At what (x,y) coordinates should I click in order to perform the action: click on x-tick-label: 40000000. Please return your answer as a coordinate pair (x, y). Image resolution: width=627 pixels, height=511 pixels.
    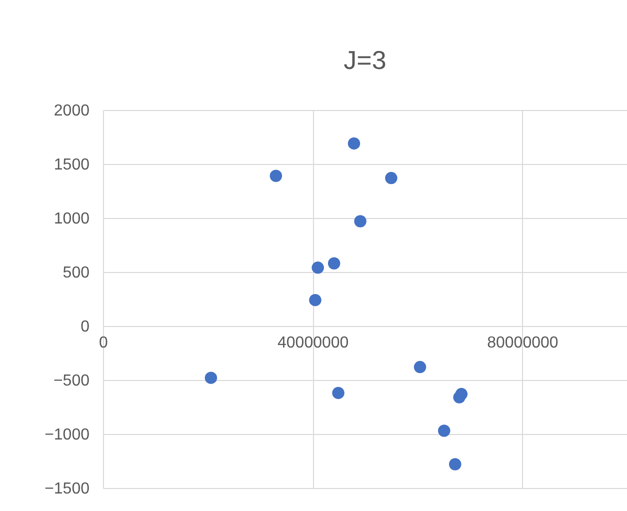
    Looking at the image, I should click on (313, 343).